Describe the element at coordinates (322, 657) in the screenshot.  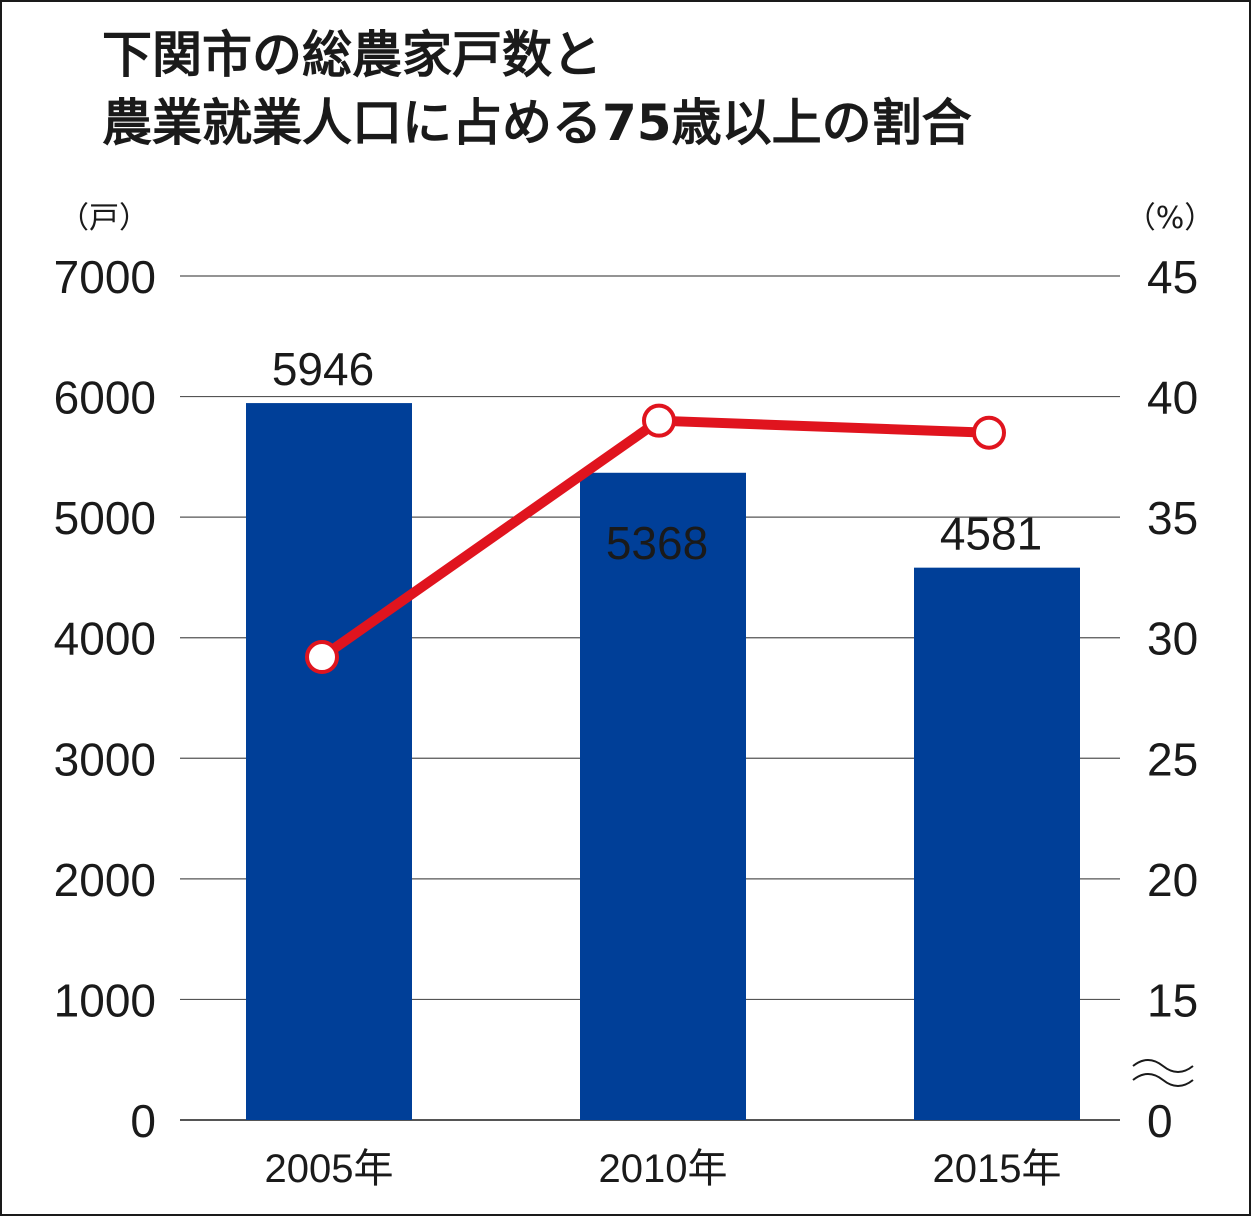
I see `line-point-2005年` at that location.